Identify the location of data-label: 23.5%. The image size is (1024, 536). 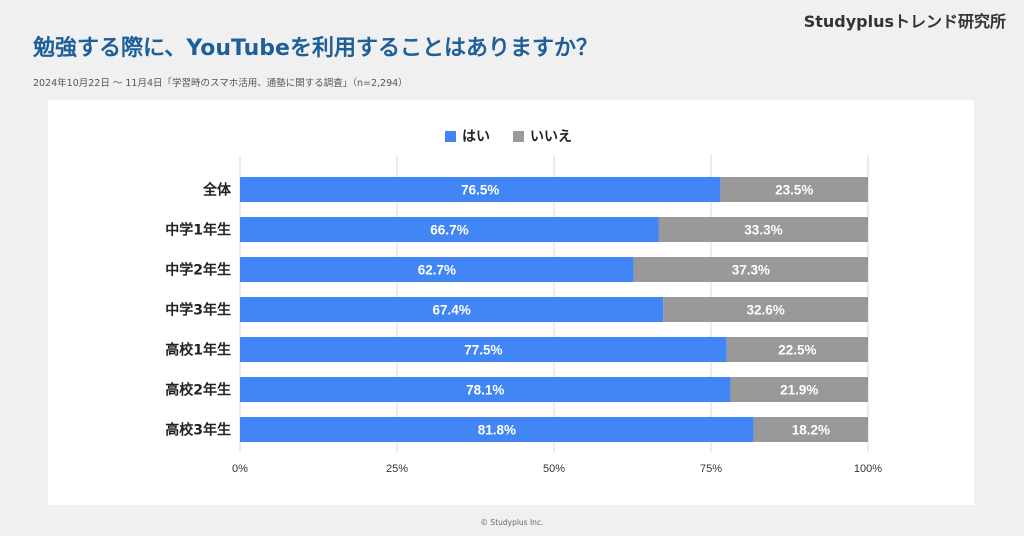
(794, 190).